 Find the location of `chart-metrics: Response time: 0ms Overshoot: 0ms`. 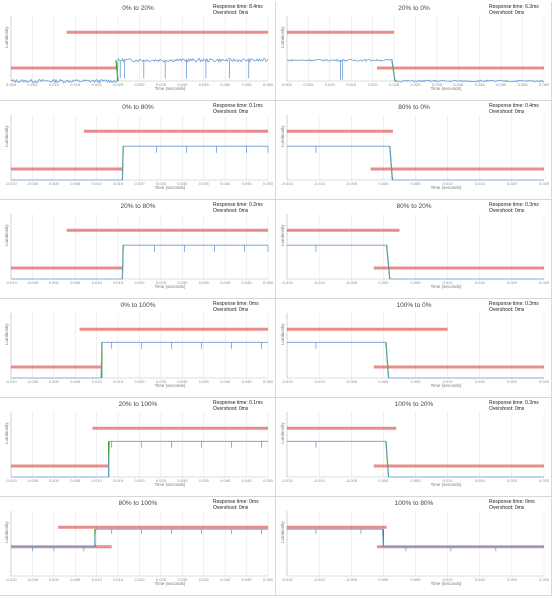

chart-metrics: Response time: 0ms Overshoot: 0ms is located at coordinates (236, 505).